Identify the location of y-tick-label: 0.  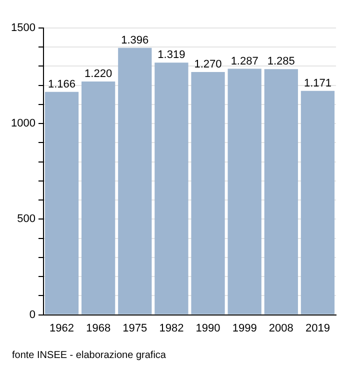
(32, 314).